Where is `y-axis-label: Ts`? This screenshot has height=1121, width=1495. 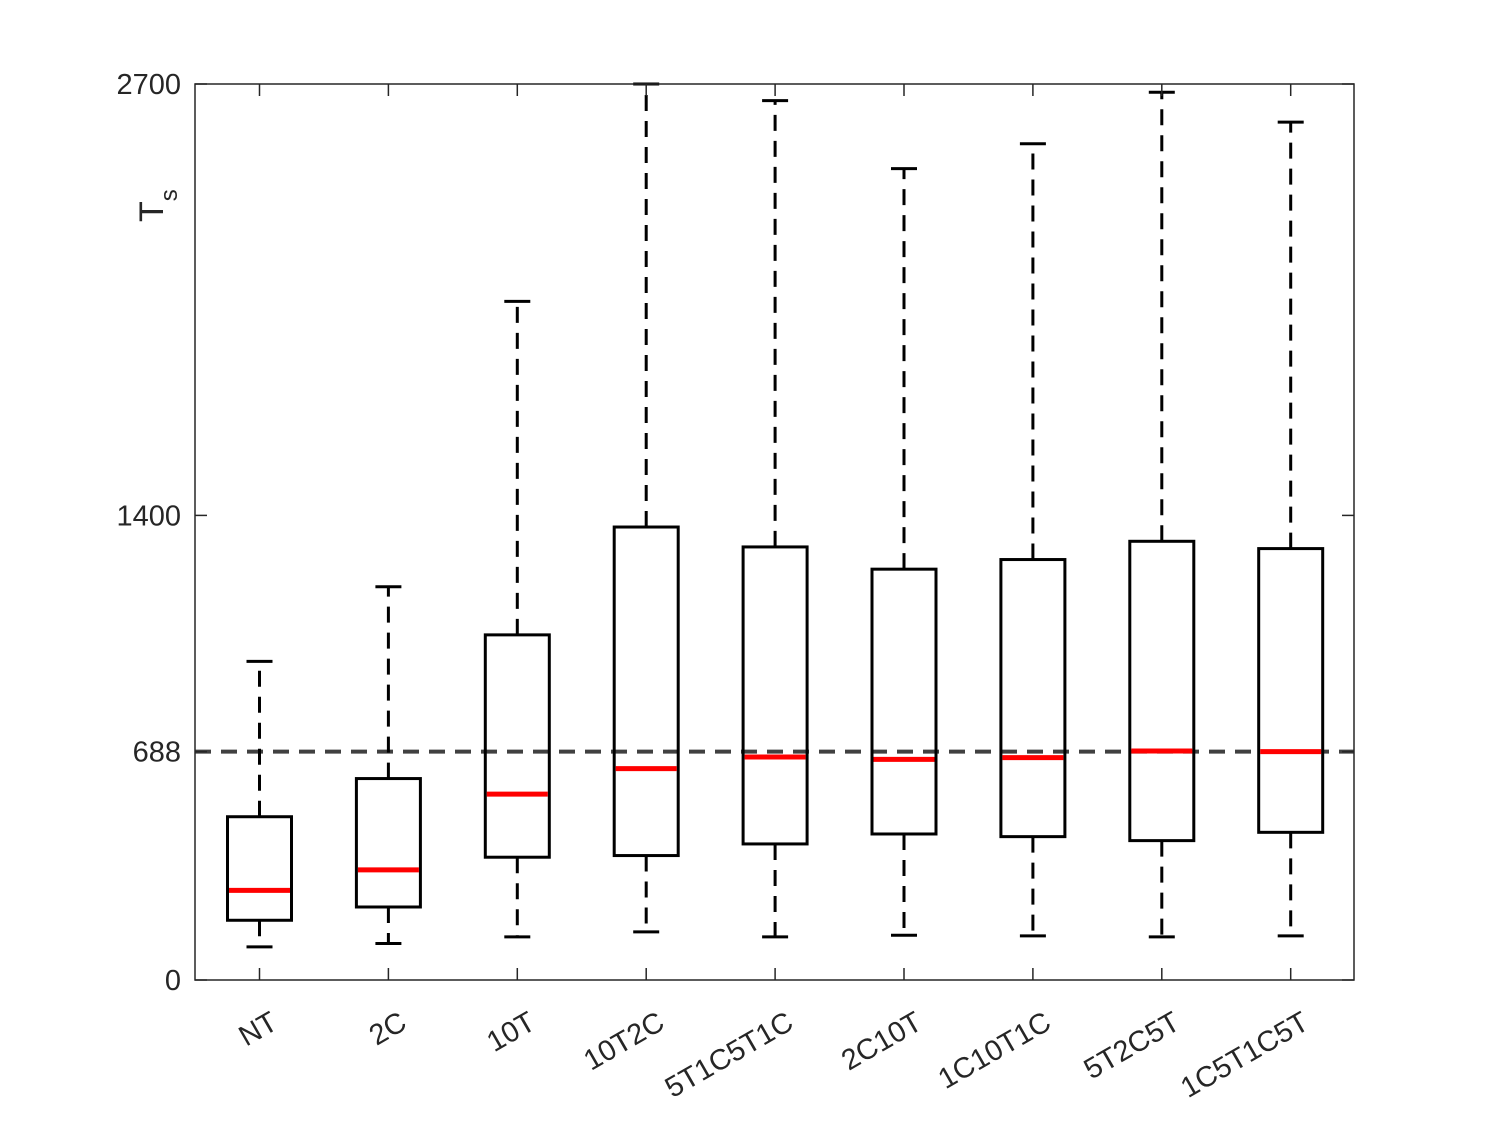 y-axis-label: Ts is located at coordinates (158, 205).